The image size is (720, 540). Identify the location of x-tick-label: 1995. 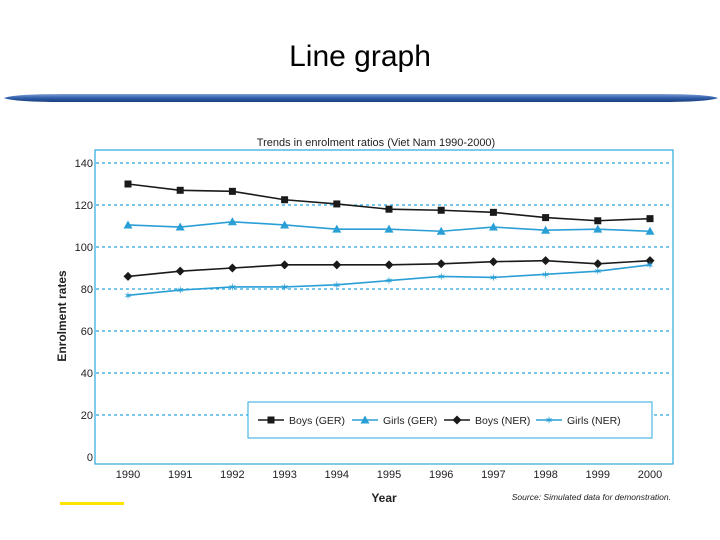
(389, 475).